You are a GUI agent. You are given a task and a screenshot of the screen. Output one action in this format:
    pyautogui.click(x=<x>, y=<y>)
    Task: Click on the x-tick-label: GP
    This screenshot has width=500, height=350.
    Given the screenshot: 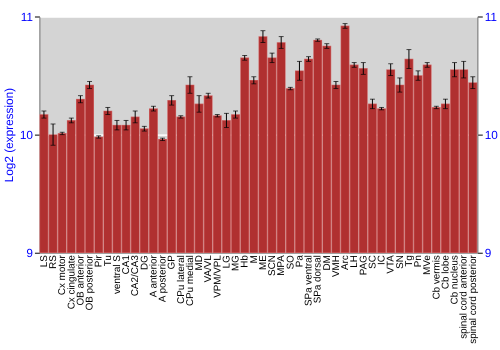 What is the action you would take?
    pyautogui.click(x=172, y=262)
    